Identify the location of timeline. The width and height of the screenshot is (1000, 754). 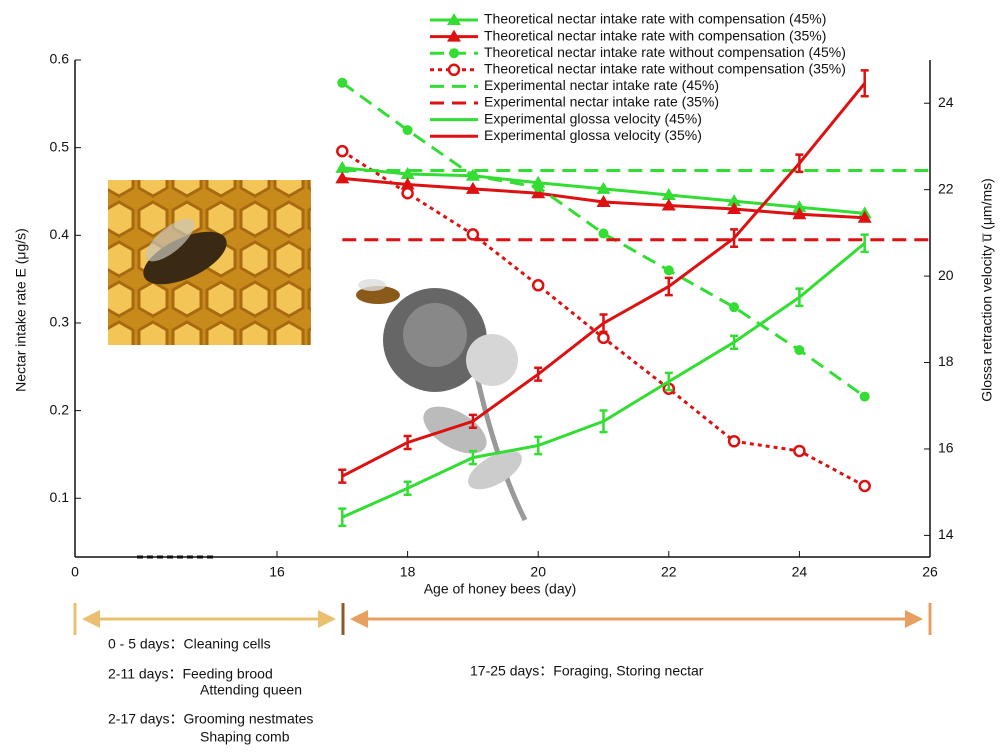
(502, 619).